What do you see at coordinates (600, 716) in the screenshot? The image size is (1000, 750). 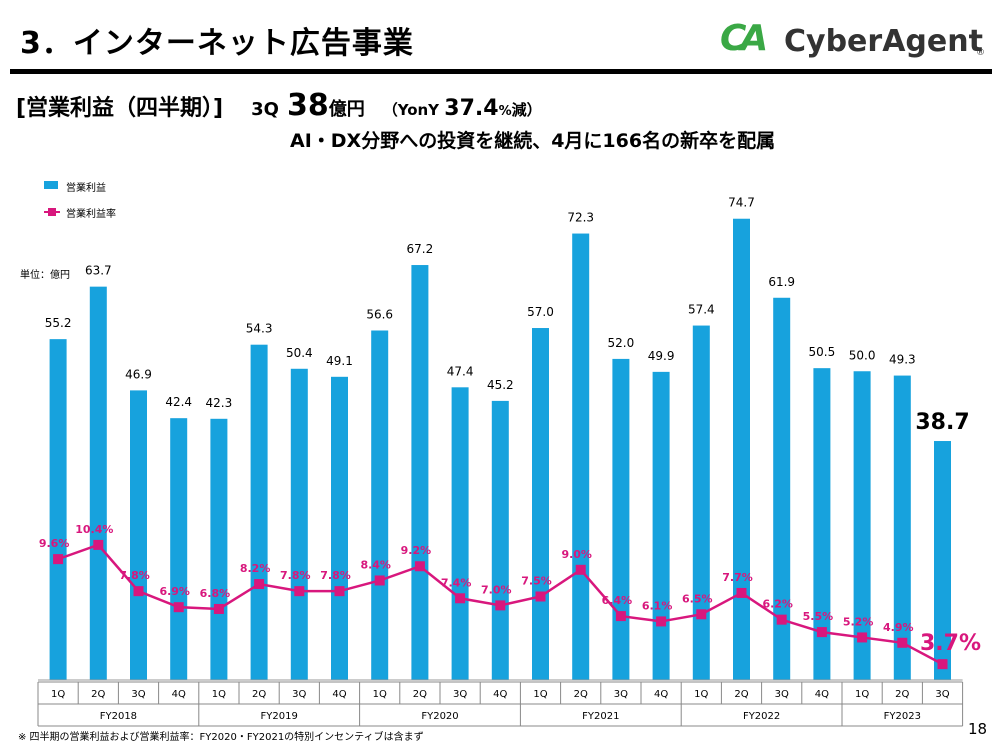 I see `x-group-label: FY2021` at bounding box center [600, 716].